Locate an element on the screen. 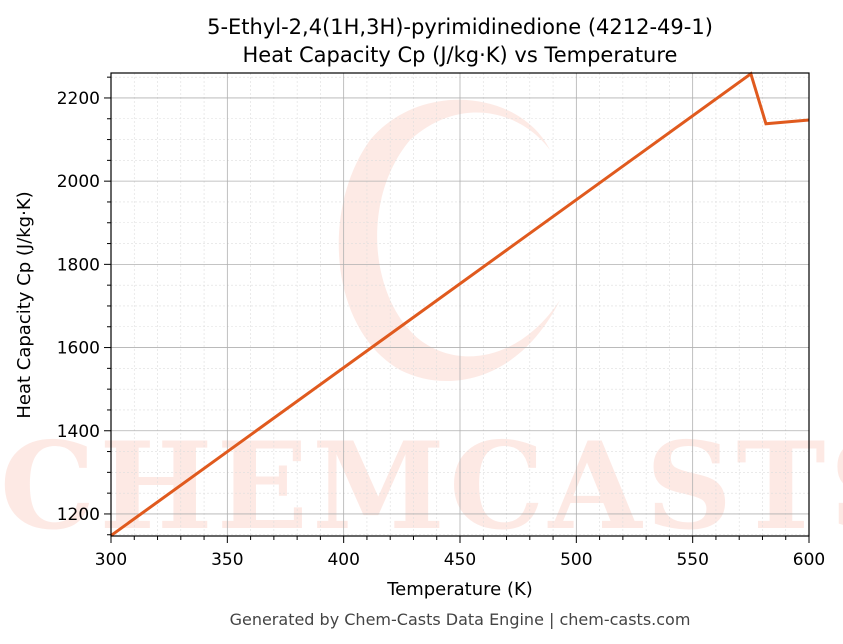 This screenshot has height=644, width=843. y-tick-label: 1200 is located at coordinates (78, 515).